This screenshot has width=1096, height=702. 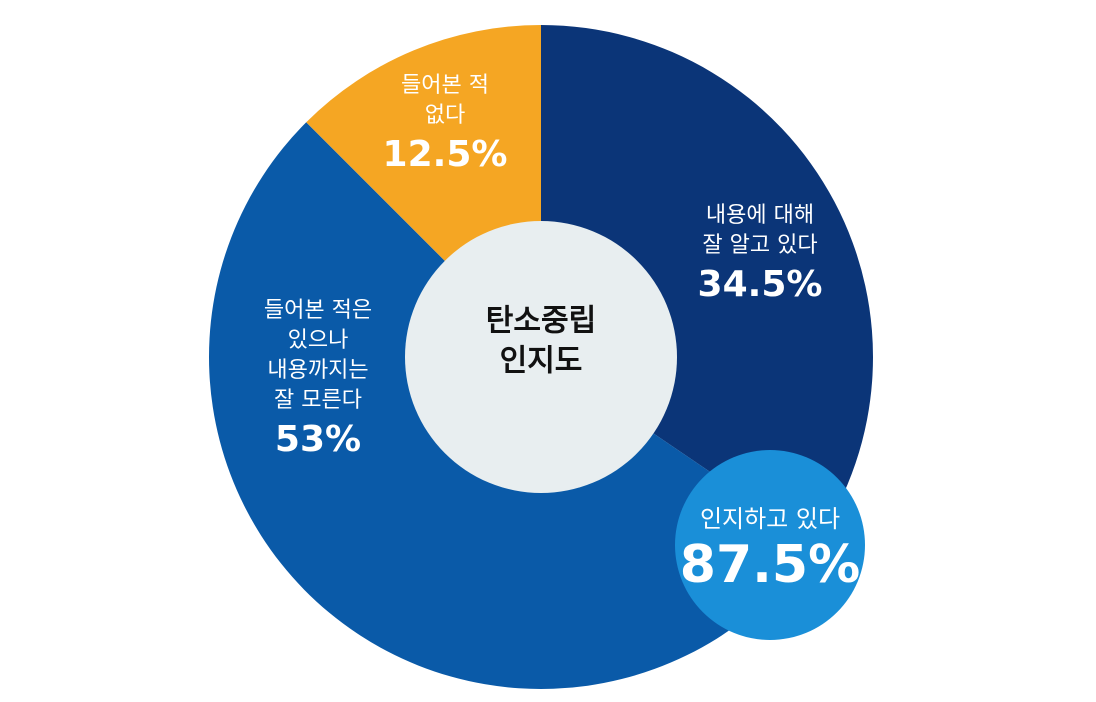 I want to click on donut-hole, so click(x=541, y=357).